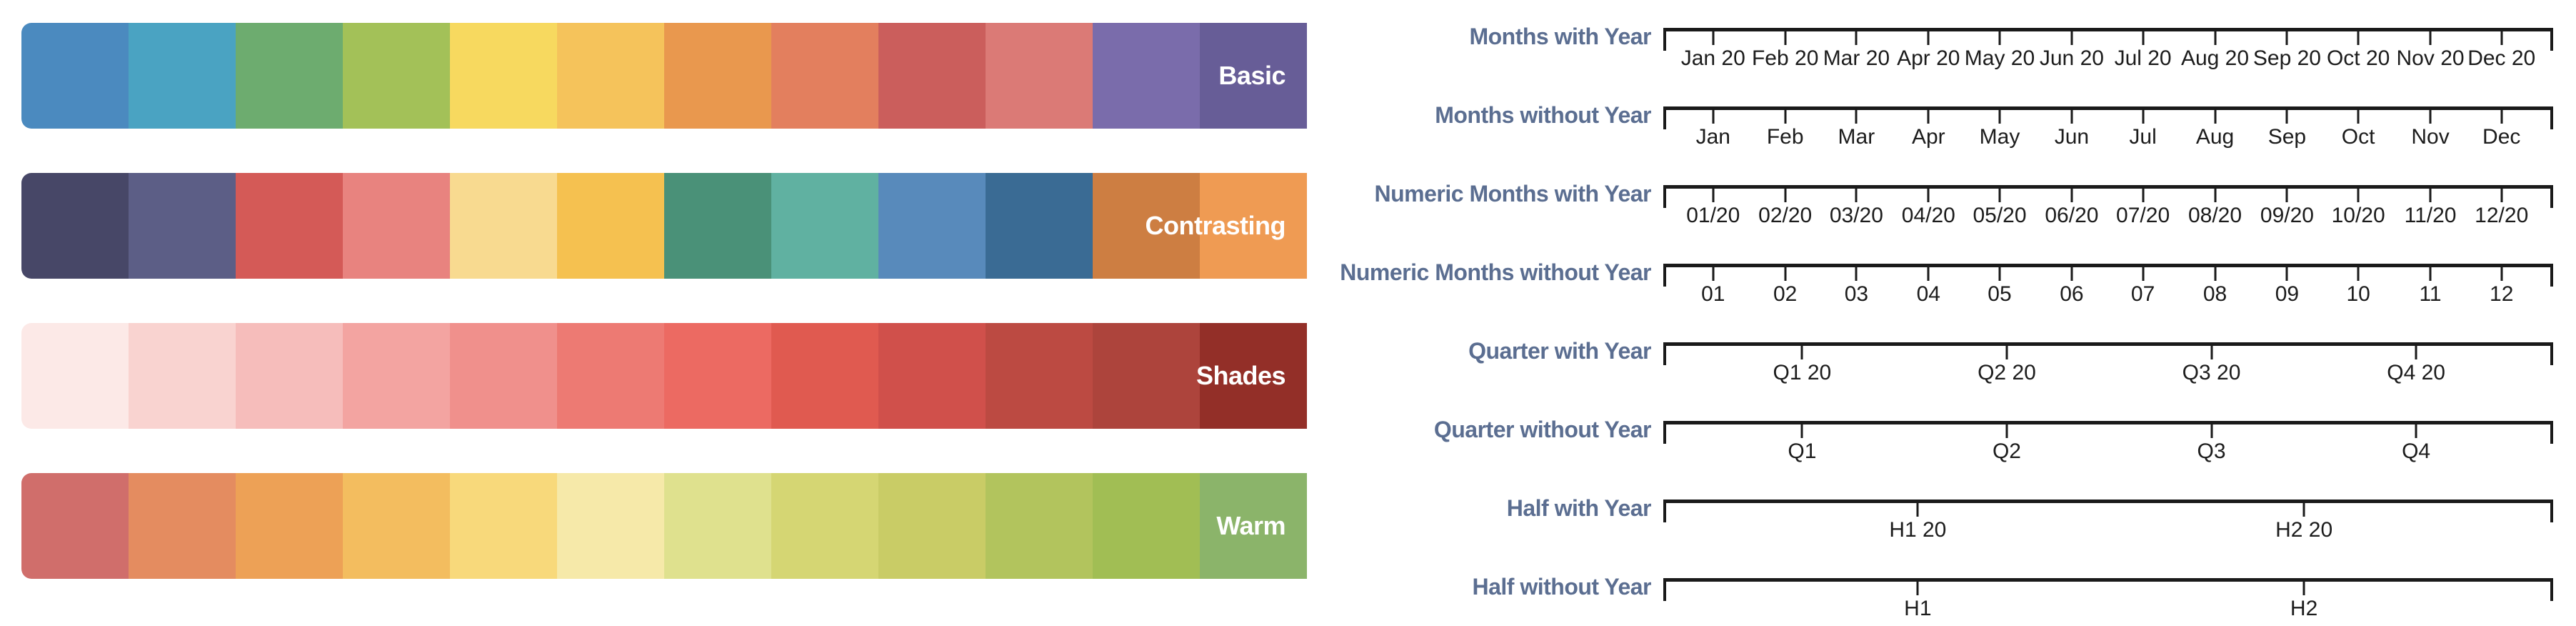 Image resolution: width=2576 pixels, height=626 pixels. I want to click on tick-label: 02/20, so click(1785, 216).